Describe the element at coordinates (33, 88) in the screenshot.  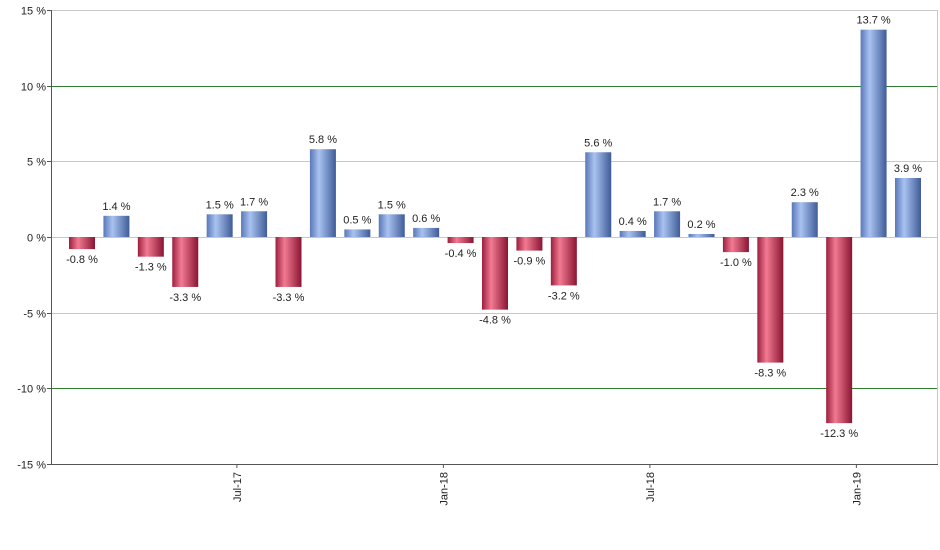
I see `y-tick-label: 10 %` at that location.